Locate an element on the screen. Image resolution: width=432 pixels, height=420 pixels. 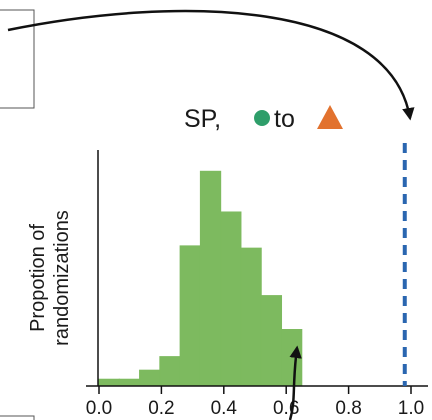
ylabel-line-1: Propotion of is located at coordinates (38, 278).